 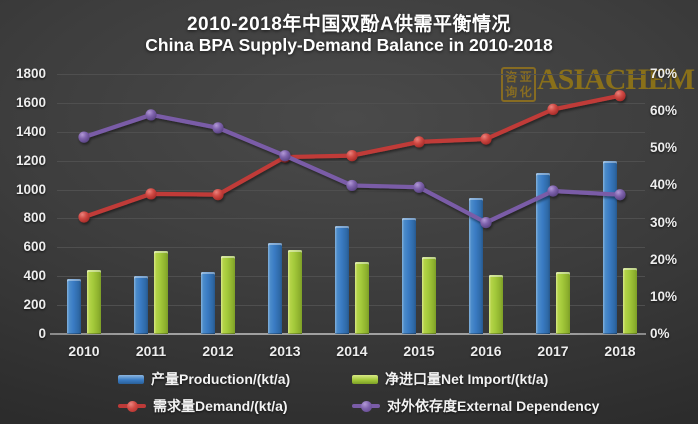 What do you see at coordinates (30, 131) in the screenshot?
I see `y-axis-label-left: 1400` at bounding box center [30, 131].